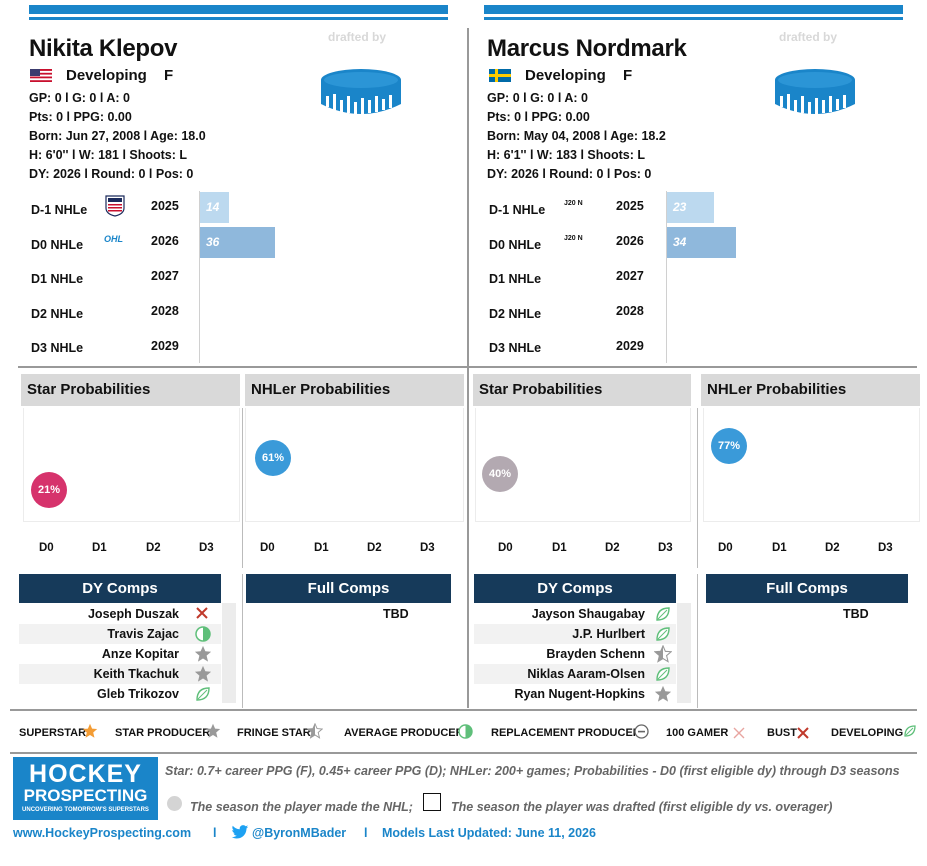  I want to click on row-year: 2025, so click(165, 206).